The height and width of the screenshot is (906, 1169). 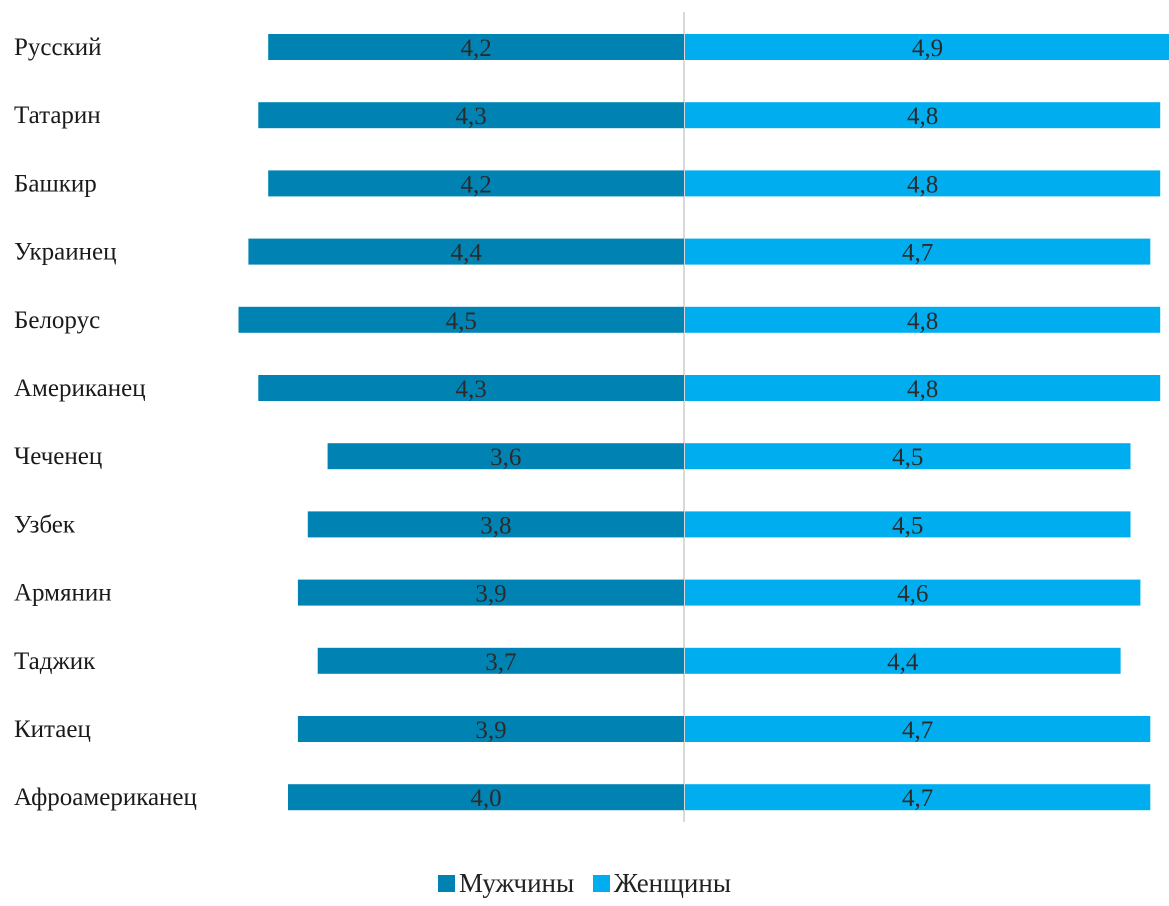 I want to click on legend-swatch-men, so click(x=447, y=883).